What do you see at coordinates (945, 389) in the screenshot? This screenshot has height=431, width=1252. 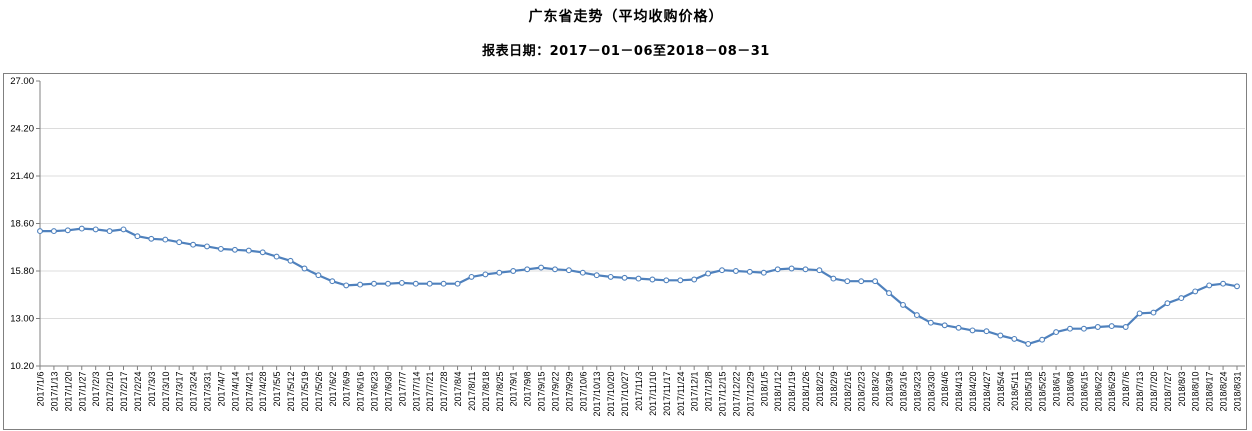 I see `x-tick-label: 2018/4/6` at bounding box center [945, 389].